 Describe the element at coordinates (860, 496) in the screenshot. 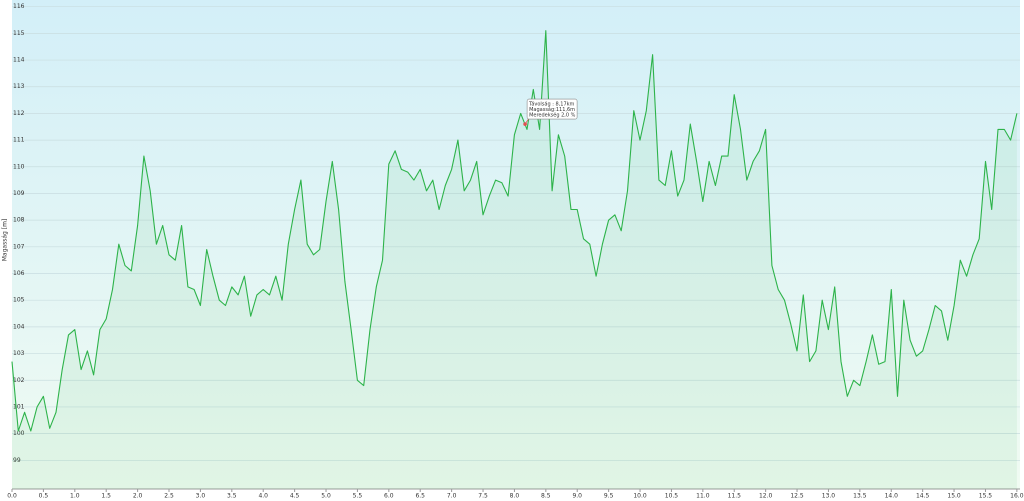

I see `x-tick-label: 13.5` at that location.